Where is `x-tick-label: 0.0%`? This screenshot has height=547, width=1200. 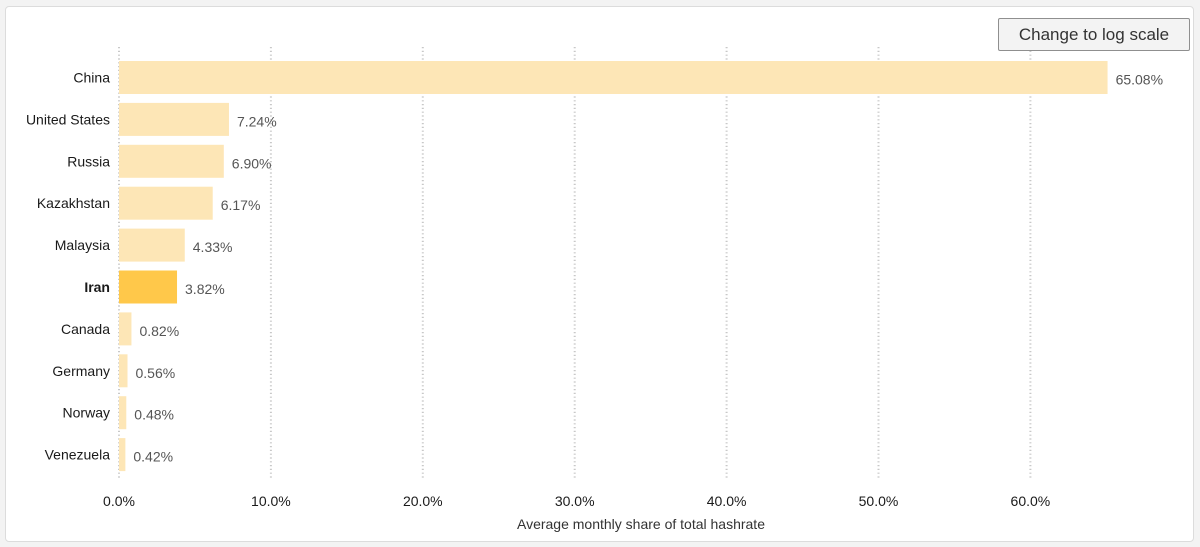 x-tick-label: 0.0% is located at coordinates (119, 501).